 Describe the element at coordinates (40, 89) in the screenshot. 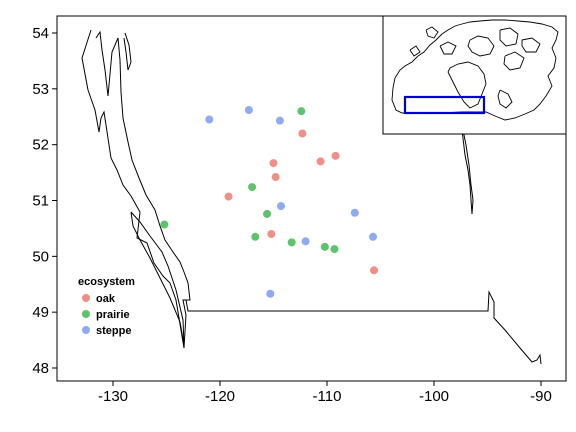

I see `y-tick-label: 53` at that location.